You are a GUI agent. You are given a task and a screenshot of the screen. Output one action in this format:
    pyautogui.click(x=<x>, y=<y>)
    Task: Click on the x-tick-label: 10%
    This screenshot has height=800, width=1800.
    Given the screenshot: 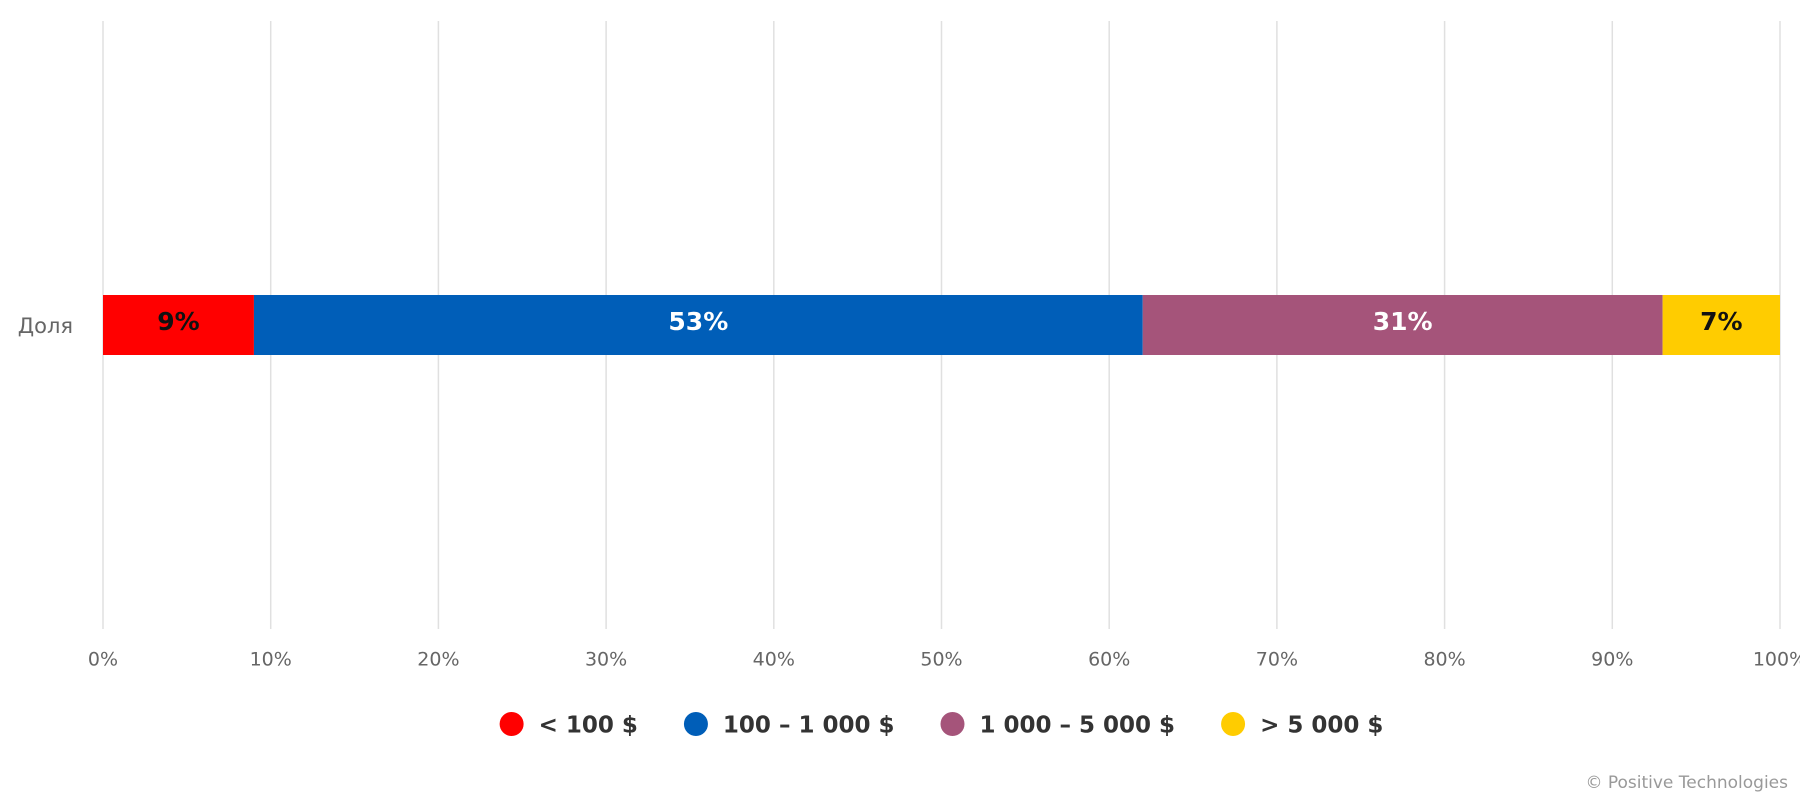 What is the action you would take?
    pyautogui.click(x=271, y=660)
    